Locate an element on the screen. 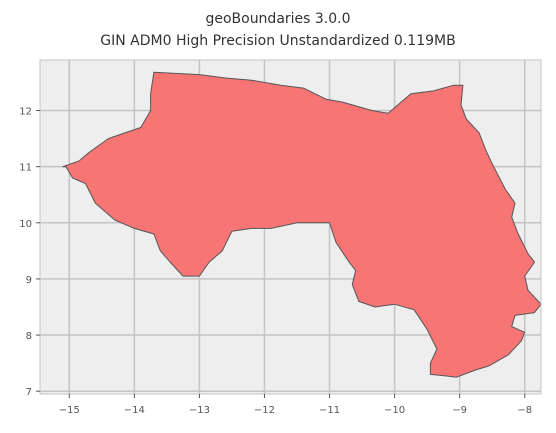 The image size is (556, 433). x-tick-label: −12 is located at coordinates (264, 410).